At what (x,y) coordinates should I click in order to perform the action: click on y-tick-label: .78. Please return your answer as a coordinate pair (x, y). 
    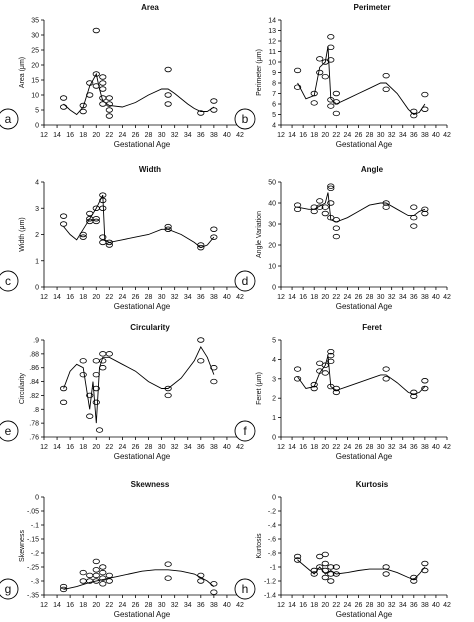
    Looking at the image, I should click on (34, 424).